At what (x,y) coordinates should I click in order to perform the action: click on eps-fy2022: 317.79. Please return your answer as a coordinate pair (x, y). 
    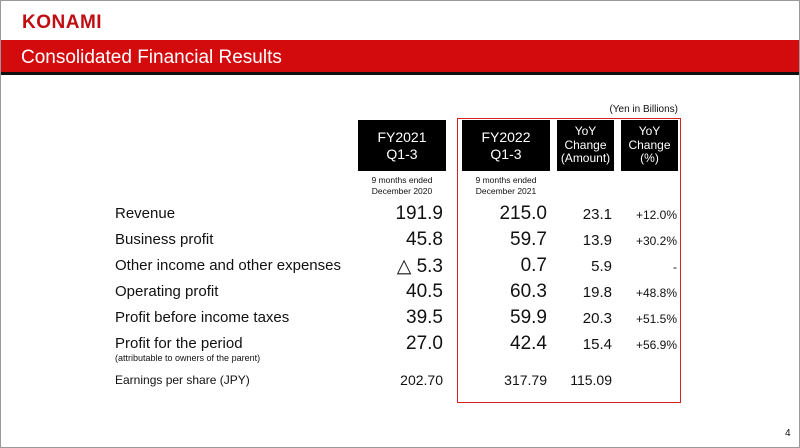
    Looking at the image, I should click on (525, 380).